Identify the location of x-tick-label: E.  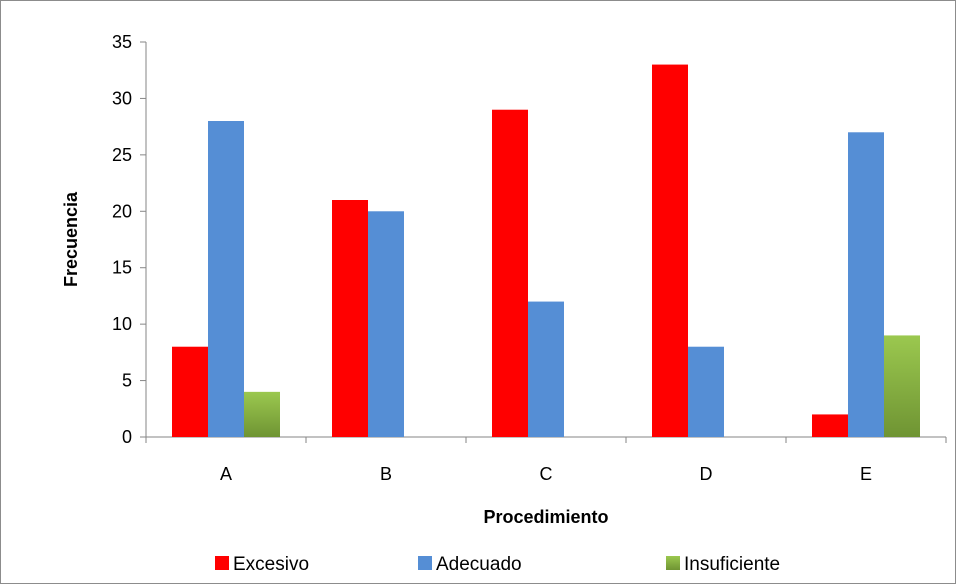
(866, 474).